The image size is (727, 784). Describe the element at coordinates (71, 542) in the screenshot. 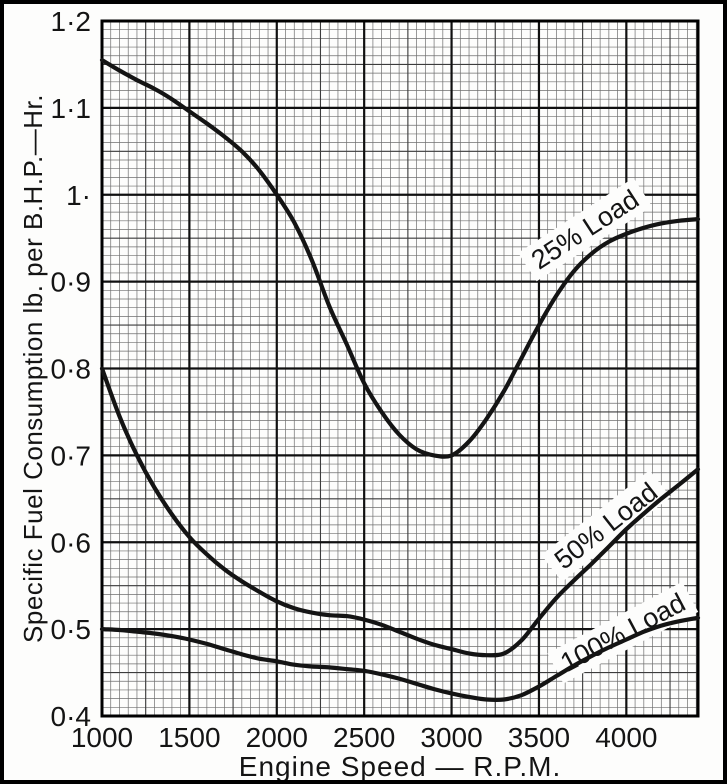

I see `y-tick-label: 0·6` at that location.